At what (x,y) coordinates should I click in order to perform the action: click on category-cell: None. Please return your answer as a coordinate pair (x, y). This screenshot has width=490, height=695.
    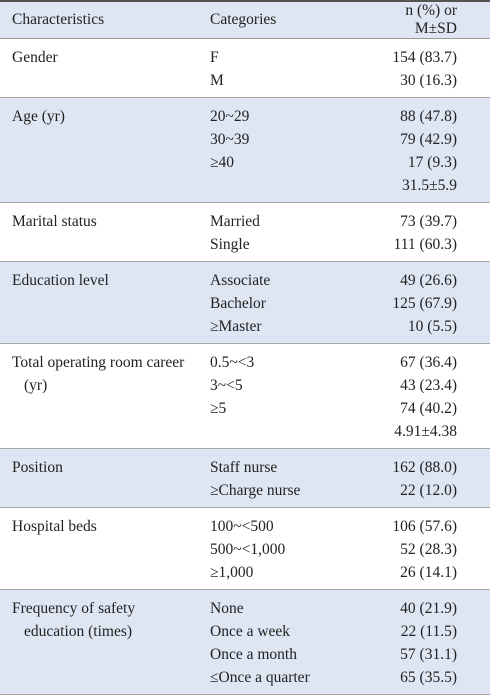
    Looking at the image, I should click on (227, 608).